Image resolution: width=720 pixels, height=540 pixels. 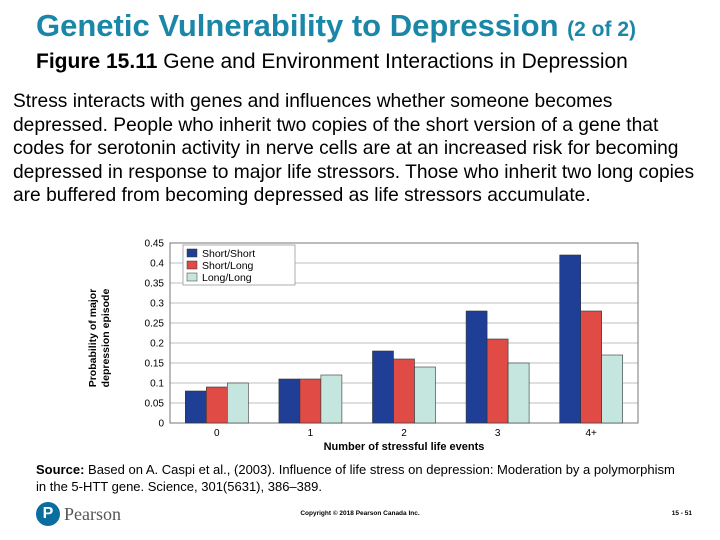 I want to click on legend-box, so click(x=239, y=265).